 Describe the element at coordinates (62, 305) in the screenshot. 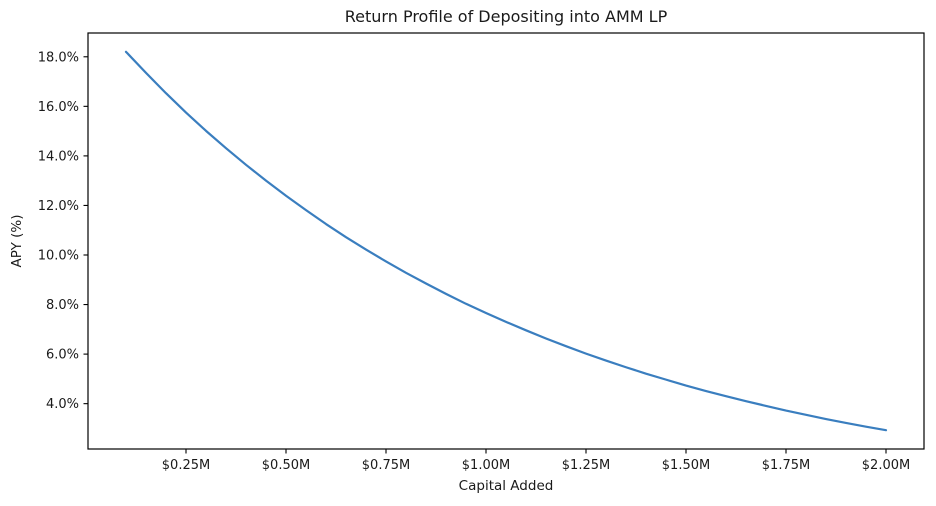

I see `y-tick-label: 8.0%` at that location.